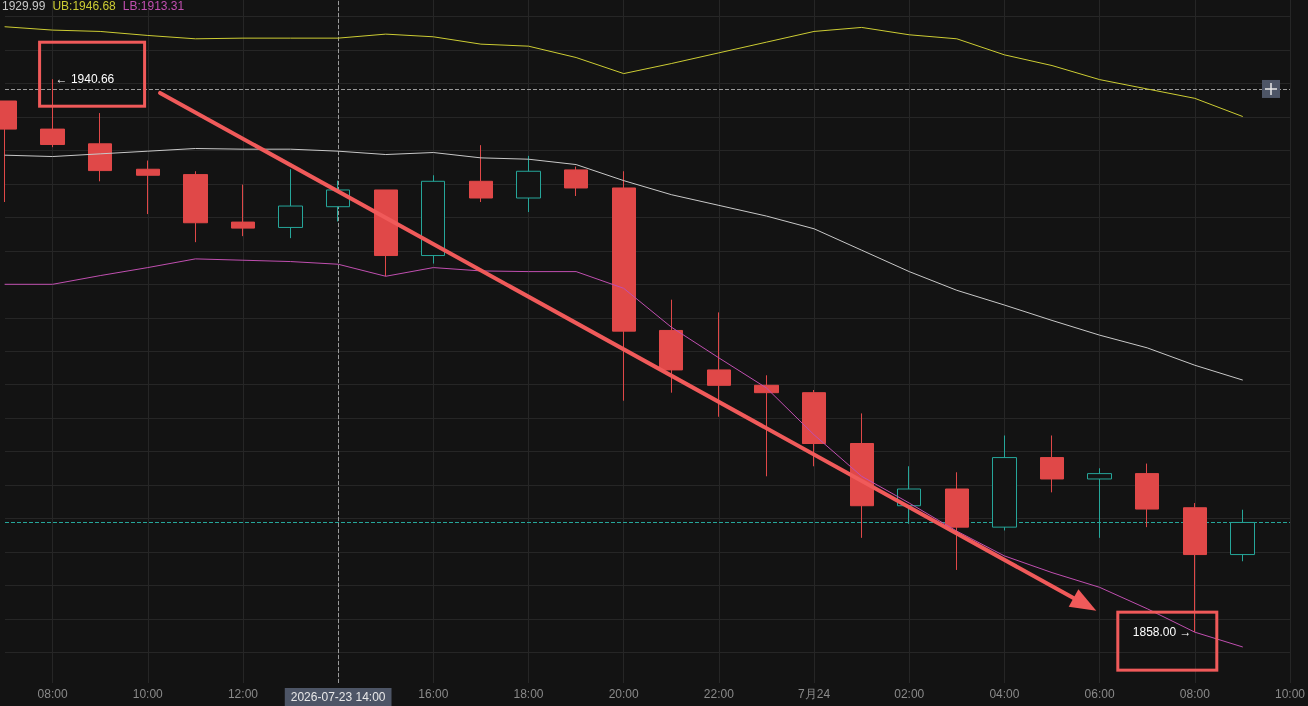 Image resolution: width=1308 pixels, height=706 pixels. I want to click on x-tick-label: 7月24, so click(814, 694).